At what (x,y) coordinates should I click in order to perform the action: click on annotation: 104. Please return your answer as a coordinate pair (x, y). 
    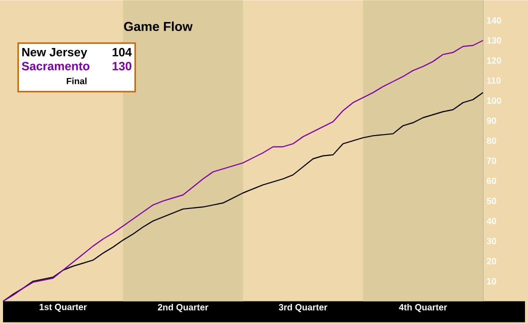
    Looking at the image, I should click on (122, 52).